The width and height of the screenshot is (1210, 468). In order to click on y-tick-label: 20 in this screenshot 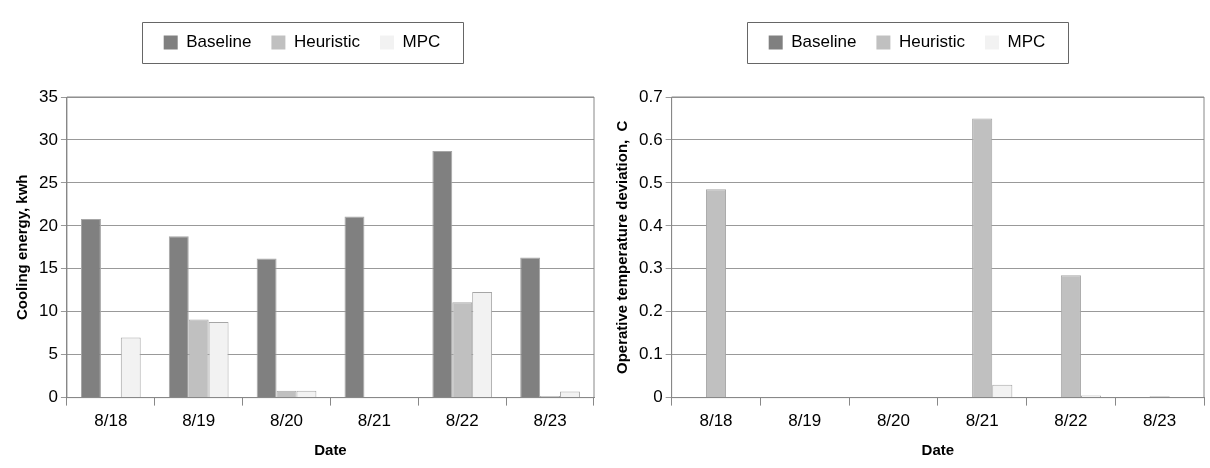, I will do `click(48, 225)`.